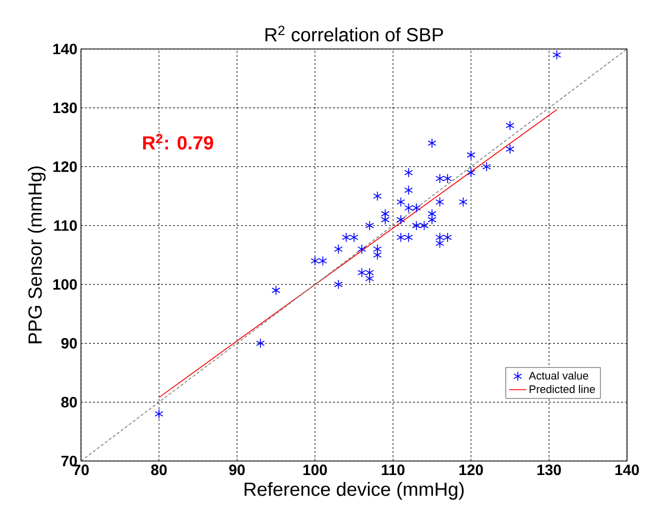  Describe the element at coordinates (549, 470) in the screenshot. I see `x-tick-label: 130` at that location.